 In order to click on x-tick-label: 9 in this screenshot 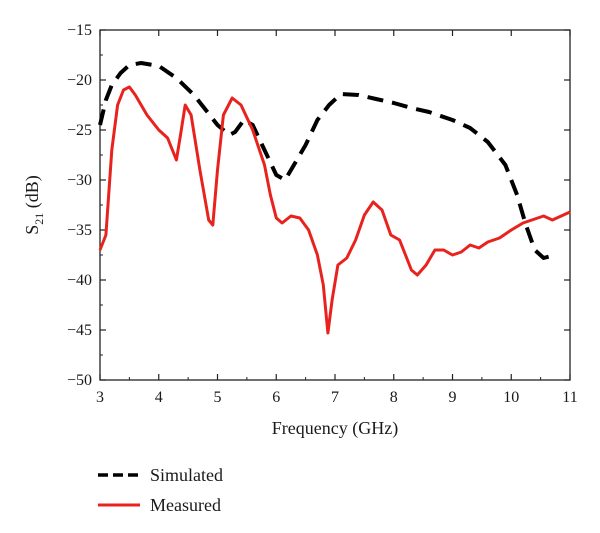, I will do `click(453, 397)`.